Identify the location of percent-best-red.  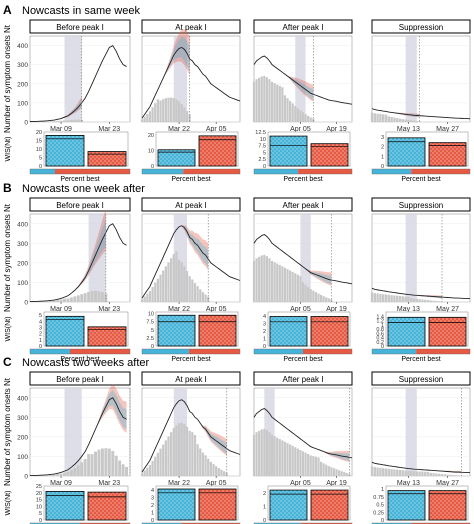
(327, 351).